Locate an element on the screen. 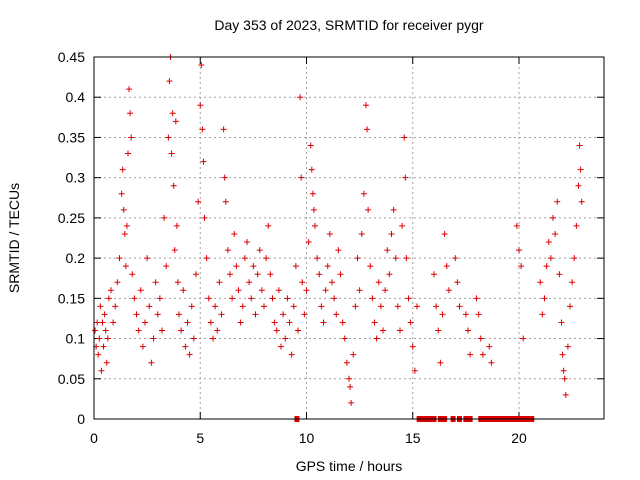 The image size is (640, 480). y-tick-label: 0 is located at coordinates (81, 419).